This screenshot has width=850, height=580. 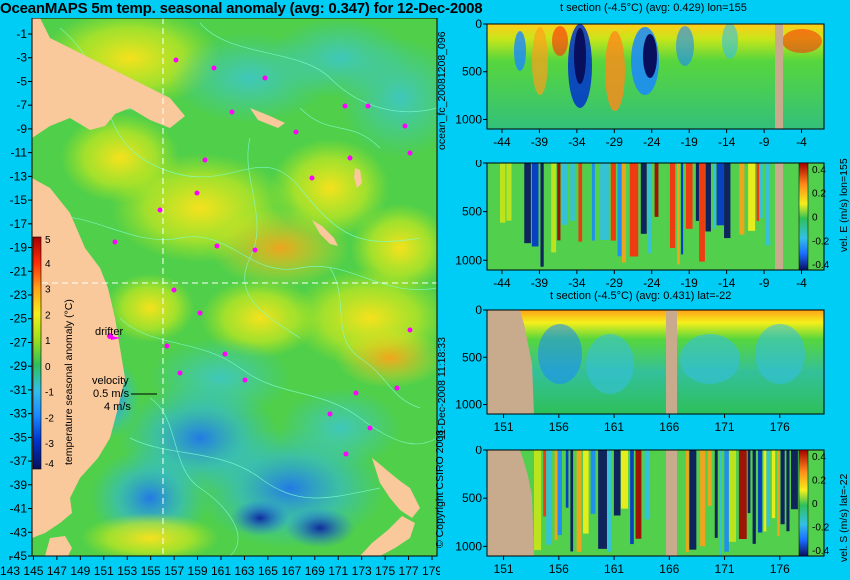 I want to click on lon-tick-label: 145, so click(x=33, y=571).